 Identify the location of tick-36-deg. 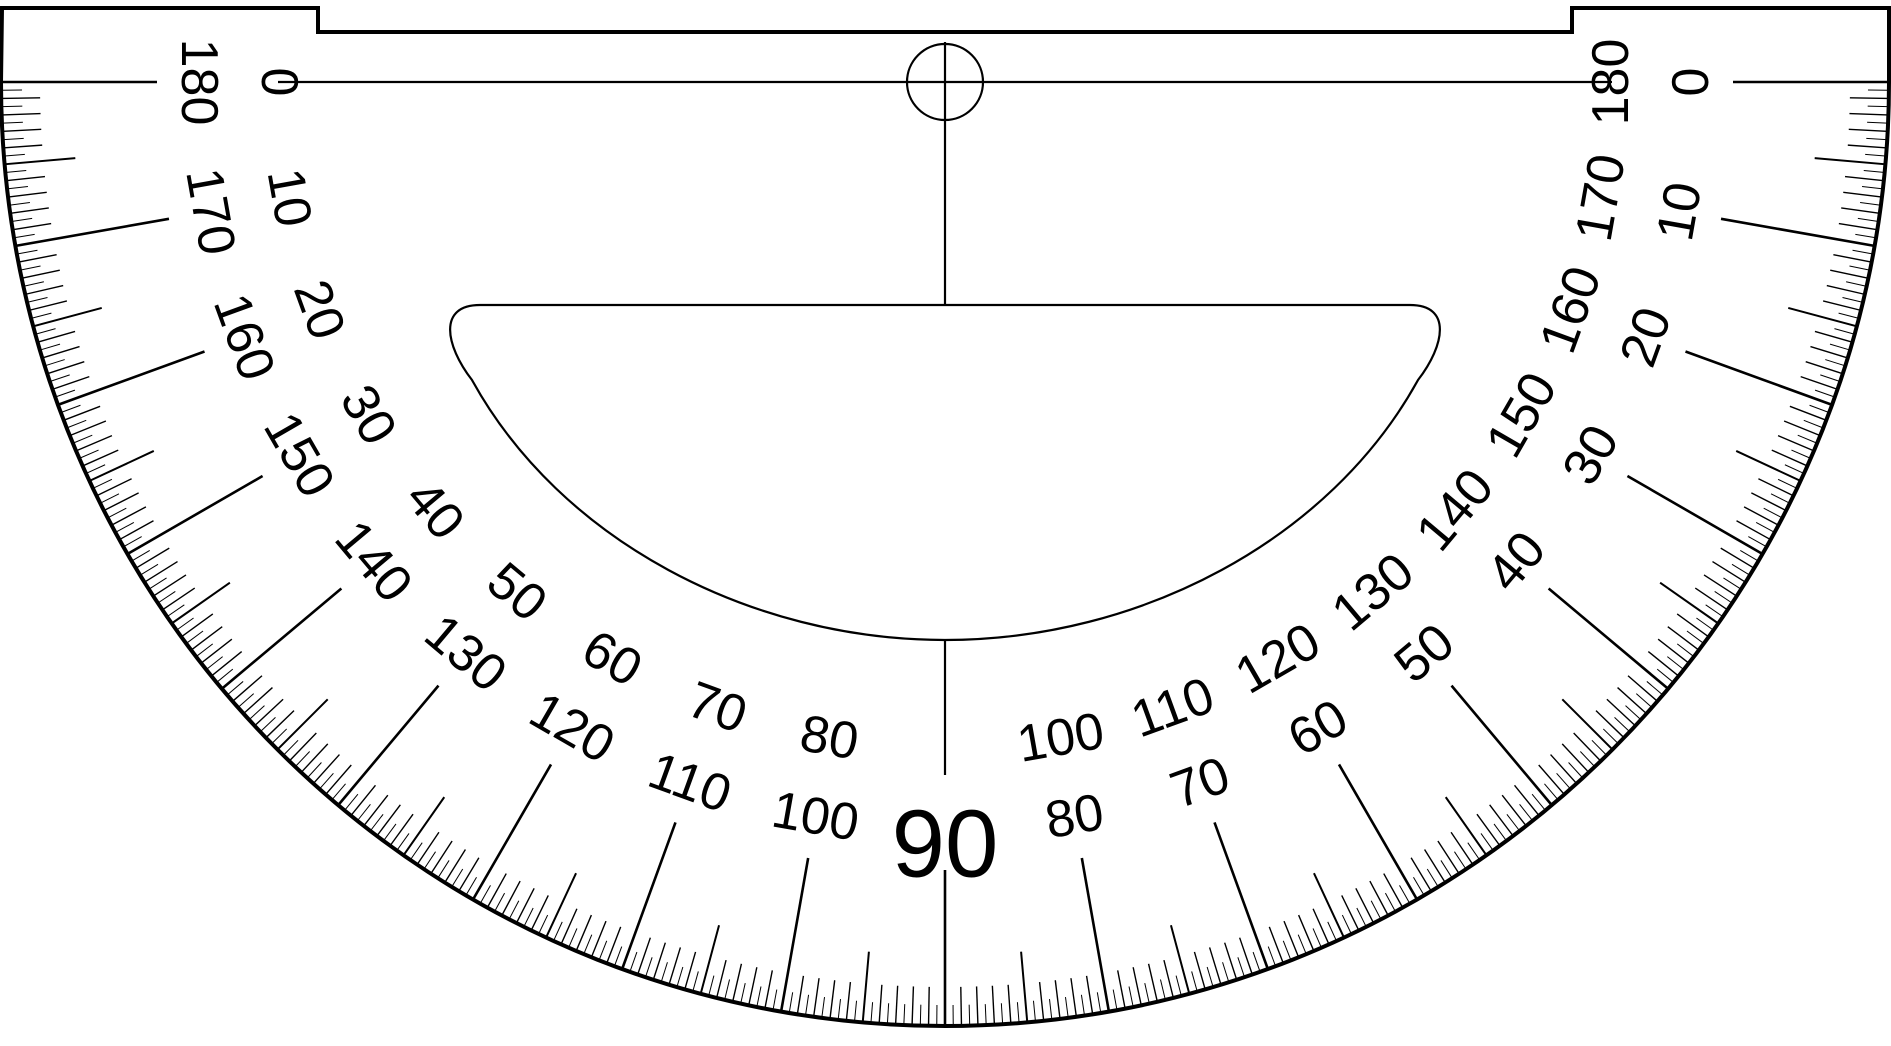
(1692, 625).